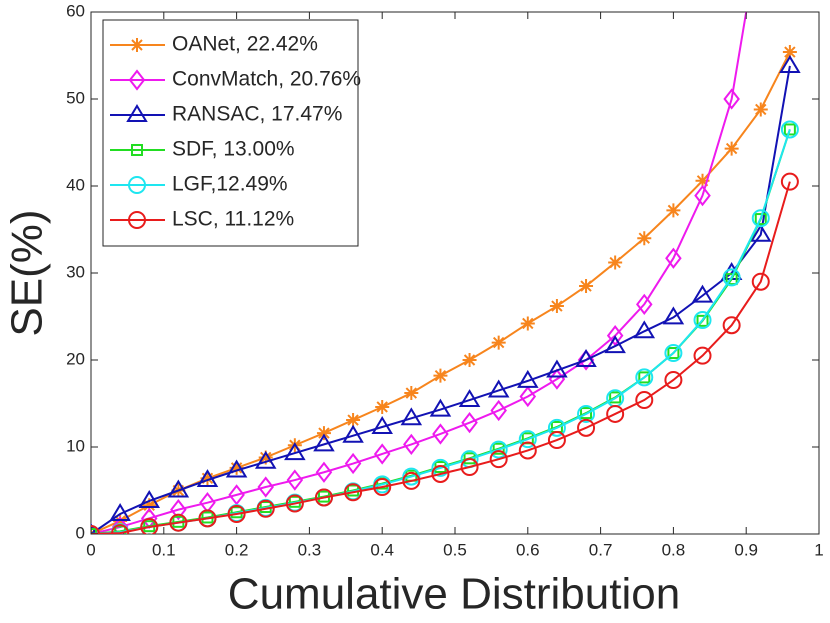  I want to click on y-tick-label: 60, so click(75, 10).